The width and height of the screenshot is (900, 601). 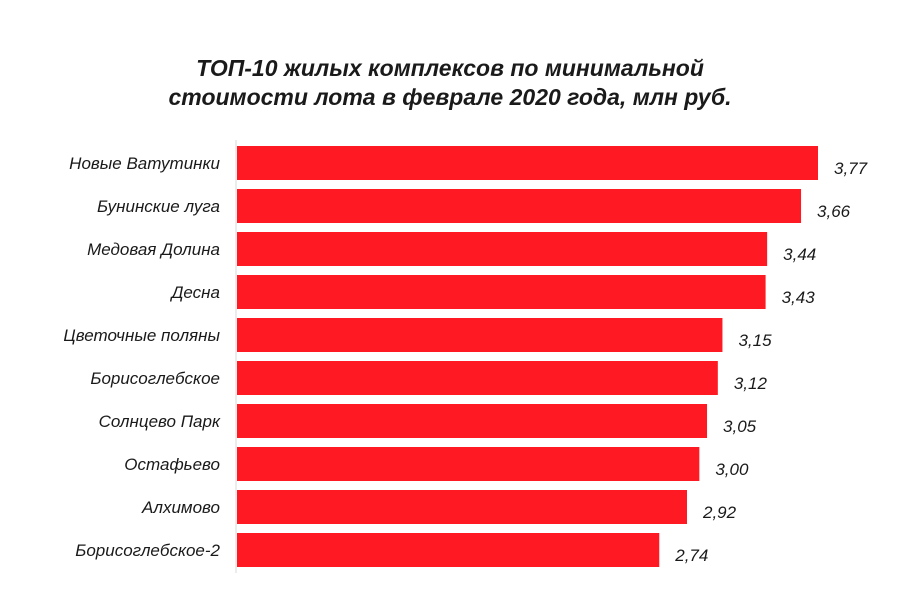 I want to click on category-label: Десна, so click(x=194, y=292).